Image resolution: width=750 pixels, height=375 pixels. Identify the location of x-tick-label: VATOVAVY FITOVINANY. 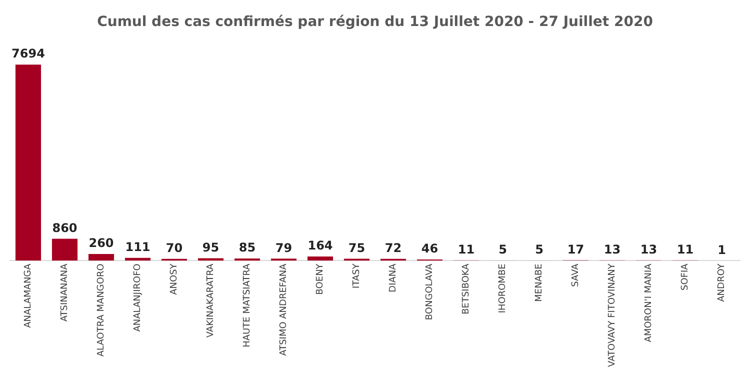
(613, 315).